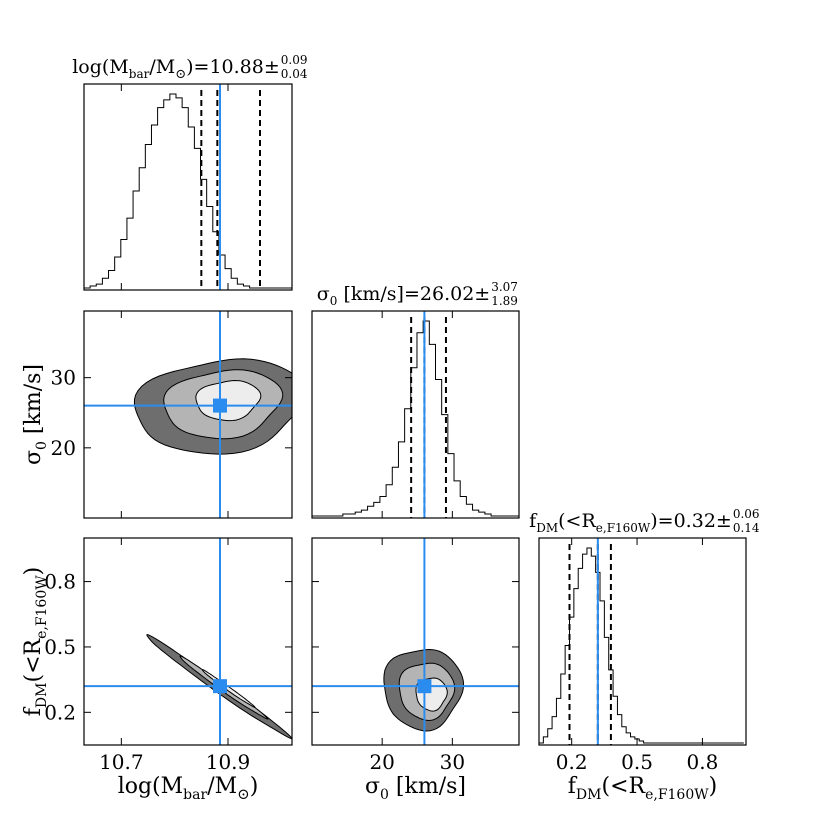  I want to click on y-axis-label-fdm: fDM(<Re,F160W), so click(35, 641).